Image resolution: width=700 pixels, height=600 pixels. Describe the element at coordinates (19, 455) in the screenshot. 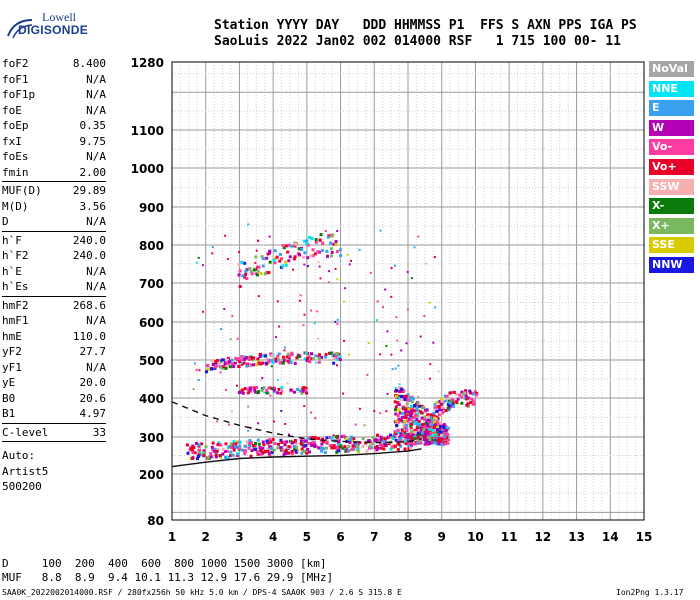

I see `auto-line: Auto:` at that location.